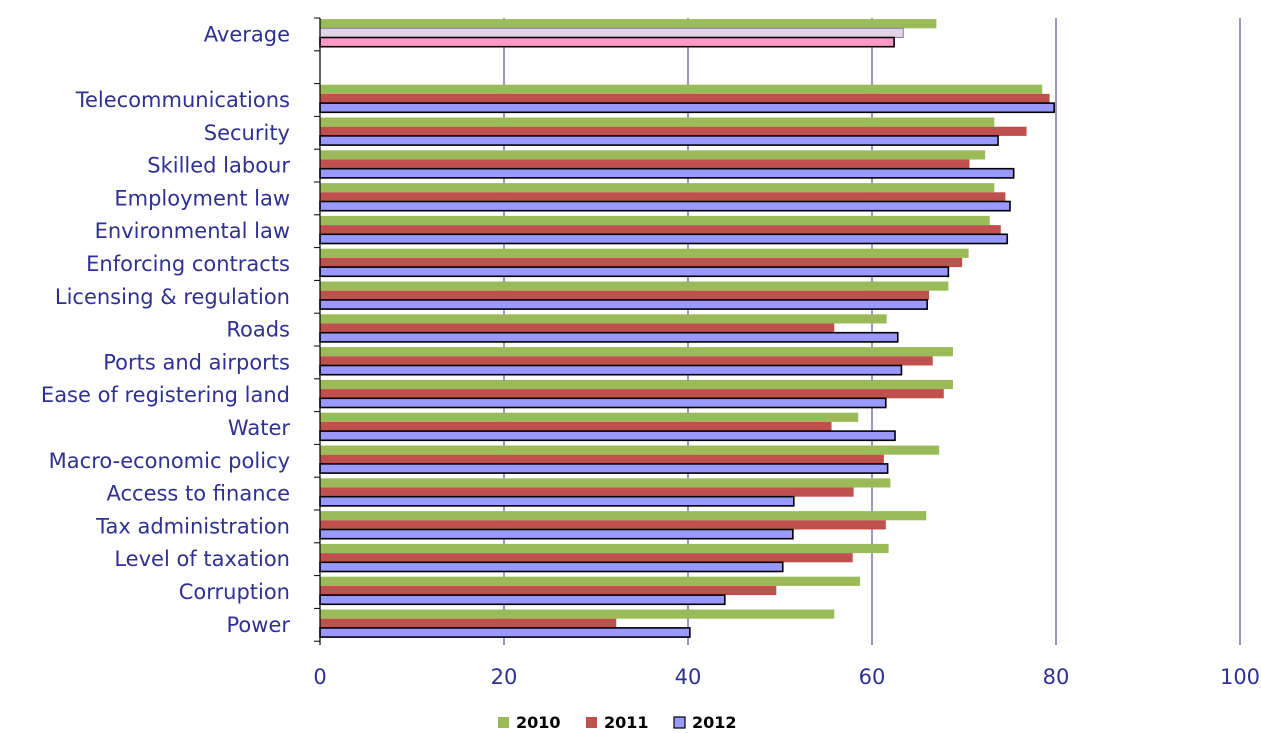  Describe the element at coordinates (610, 370) in the screenshot. I see `bar-2012-ports-and-airports` at that location.